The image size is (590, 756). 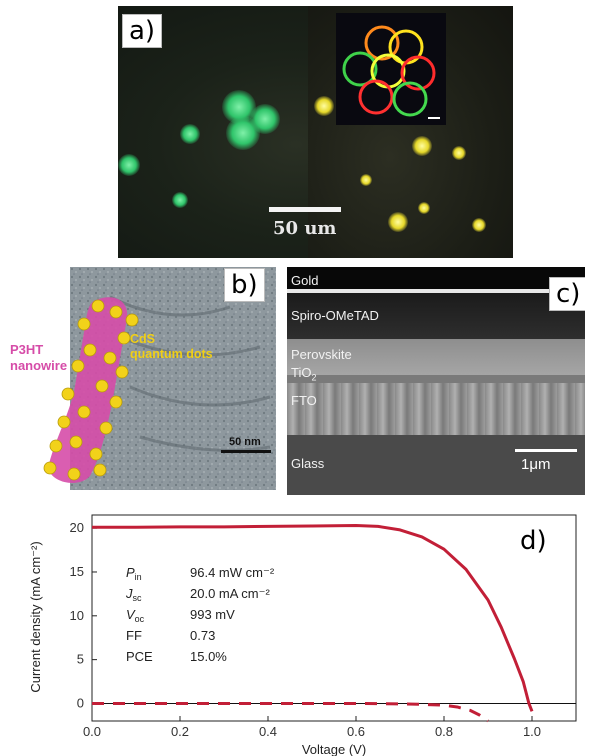 What do you see at coordinates (171, 354) in the screenshot?
I see `cds-label-line2: quantum dots` at bounding box center [171, 354].